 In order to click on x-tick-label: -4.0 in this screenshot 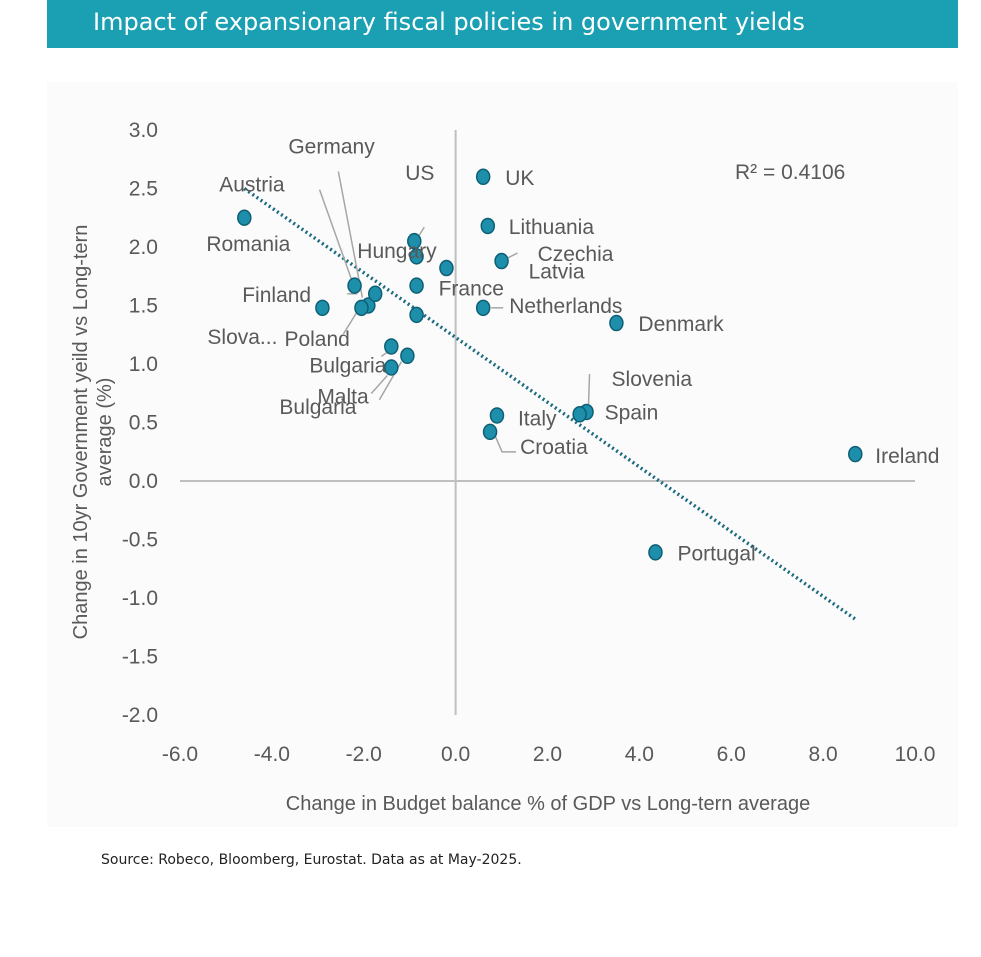, I will do `click(272, 754)`.